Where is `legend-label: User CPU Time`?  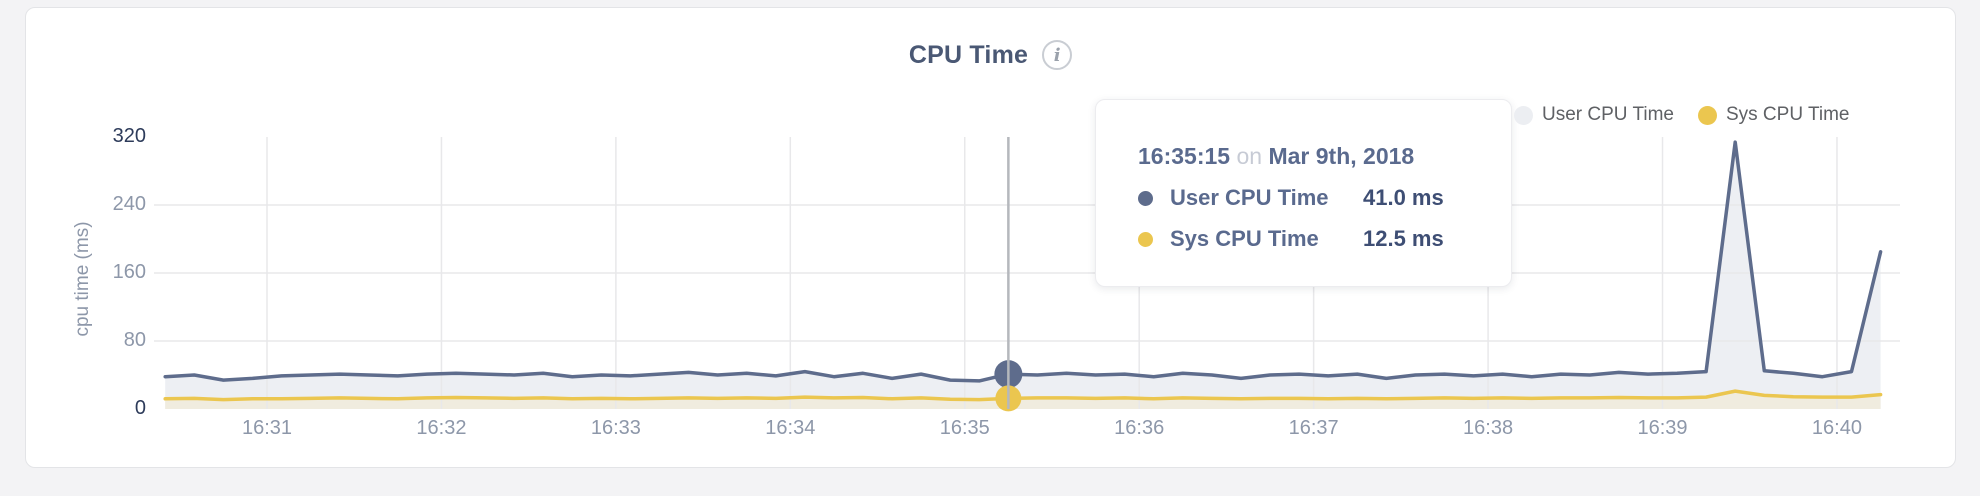
legend-label: User CPU Time is located at coordinates (1608, 114).